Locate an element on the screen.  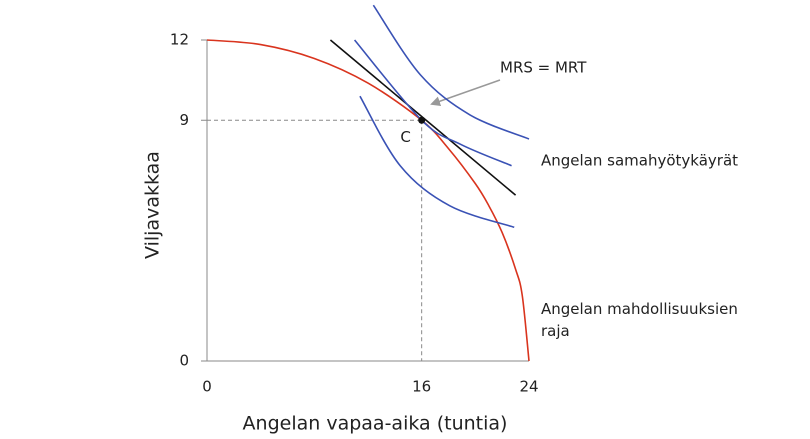
x-tick-label: 16 is located at coordinates (421, 387).